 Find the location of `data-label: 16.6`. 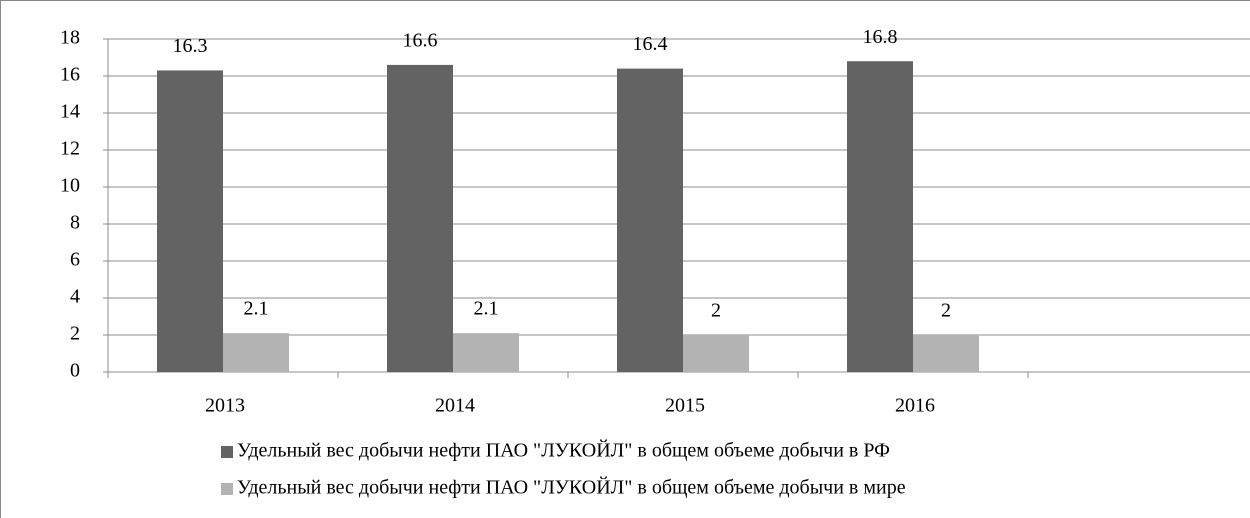

data-label: 16.6 is located at coordinates (420, 40).